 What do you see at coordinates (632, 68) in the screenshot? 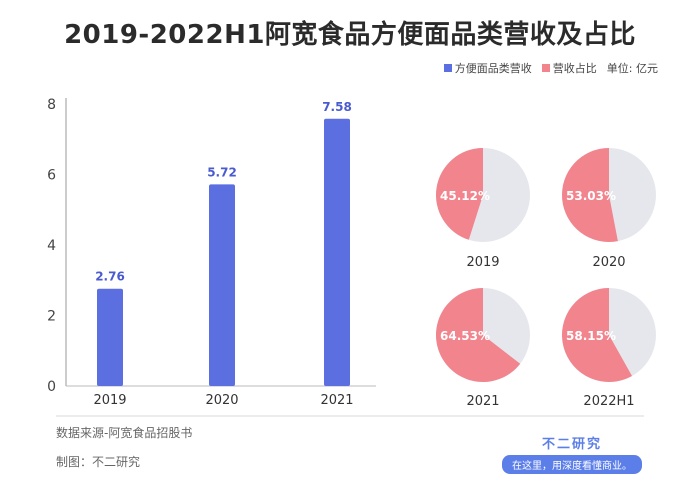
I see `unit-label: 单位: 亿元` at bounding box center [632, 68].